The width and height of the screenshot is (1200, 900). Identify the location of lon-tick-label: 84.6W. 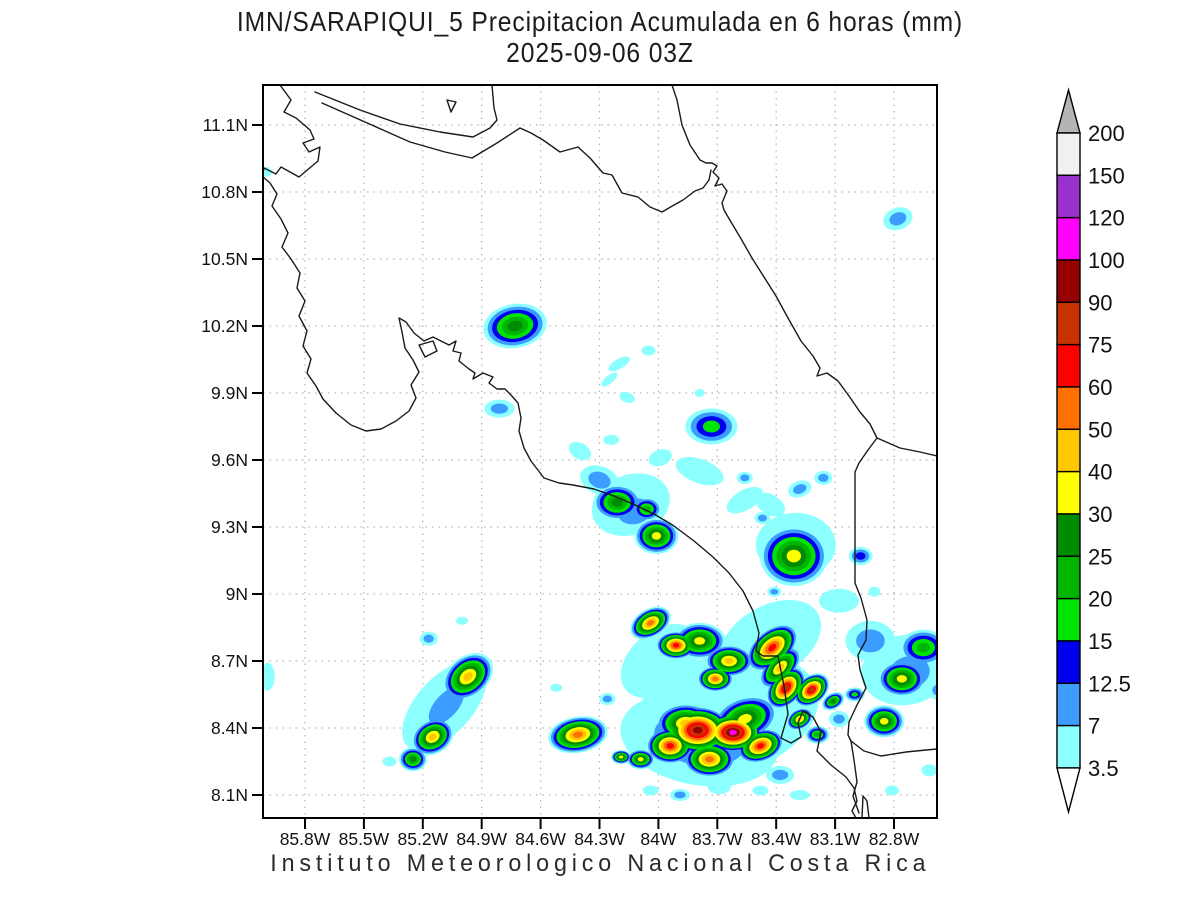
(540, 839).